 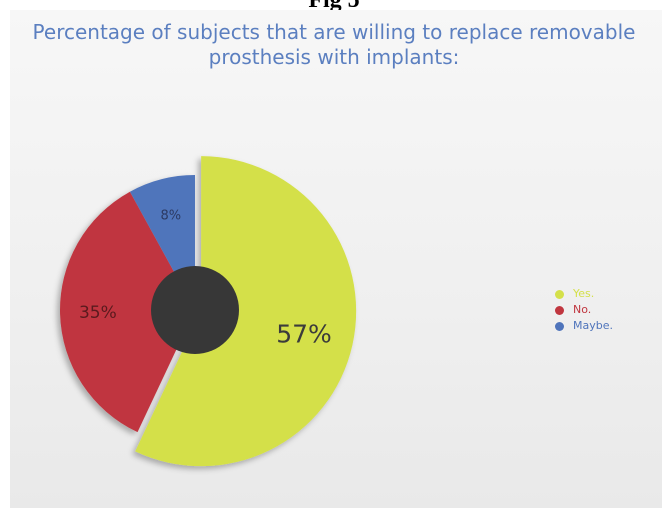 What do you see at coordinates (171, 215) in the screenshot?
I see `slice-label-maybe: 8%` at bounding box center [171, 215].